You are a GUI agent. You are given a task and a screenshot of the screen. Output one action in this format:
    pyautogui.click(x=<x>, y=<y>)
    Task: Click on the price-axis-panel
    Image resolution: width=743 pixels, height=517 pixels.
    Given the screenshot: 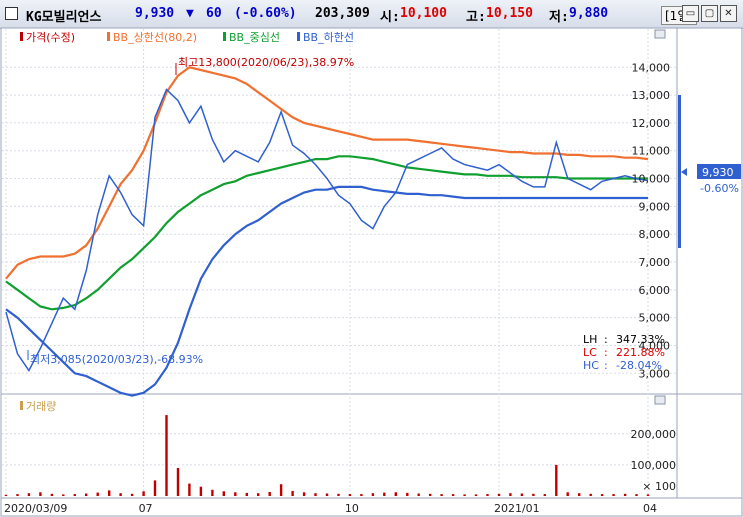 What is the action you would take?
    pyautogui.click(x=709, y=211)
    